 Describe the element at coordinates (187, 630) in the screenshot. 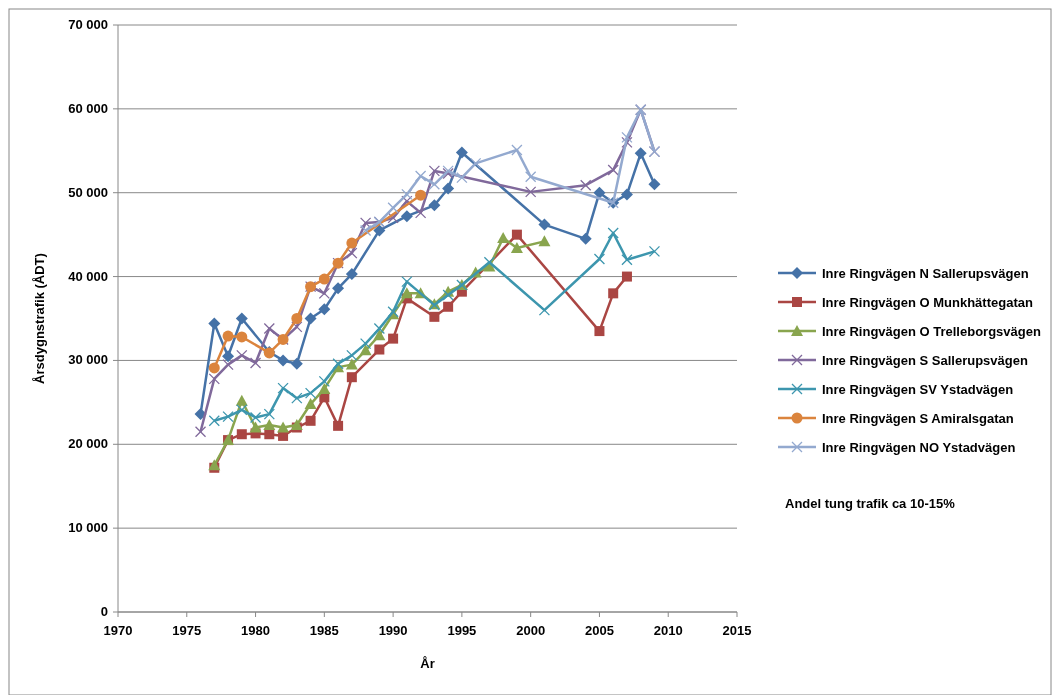

I see `x-tick-label: 1975` at that location.